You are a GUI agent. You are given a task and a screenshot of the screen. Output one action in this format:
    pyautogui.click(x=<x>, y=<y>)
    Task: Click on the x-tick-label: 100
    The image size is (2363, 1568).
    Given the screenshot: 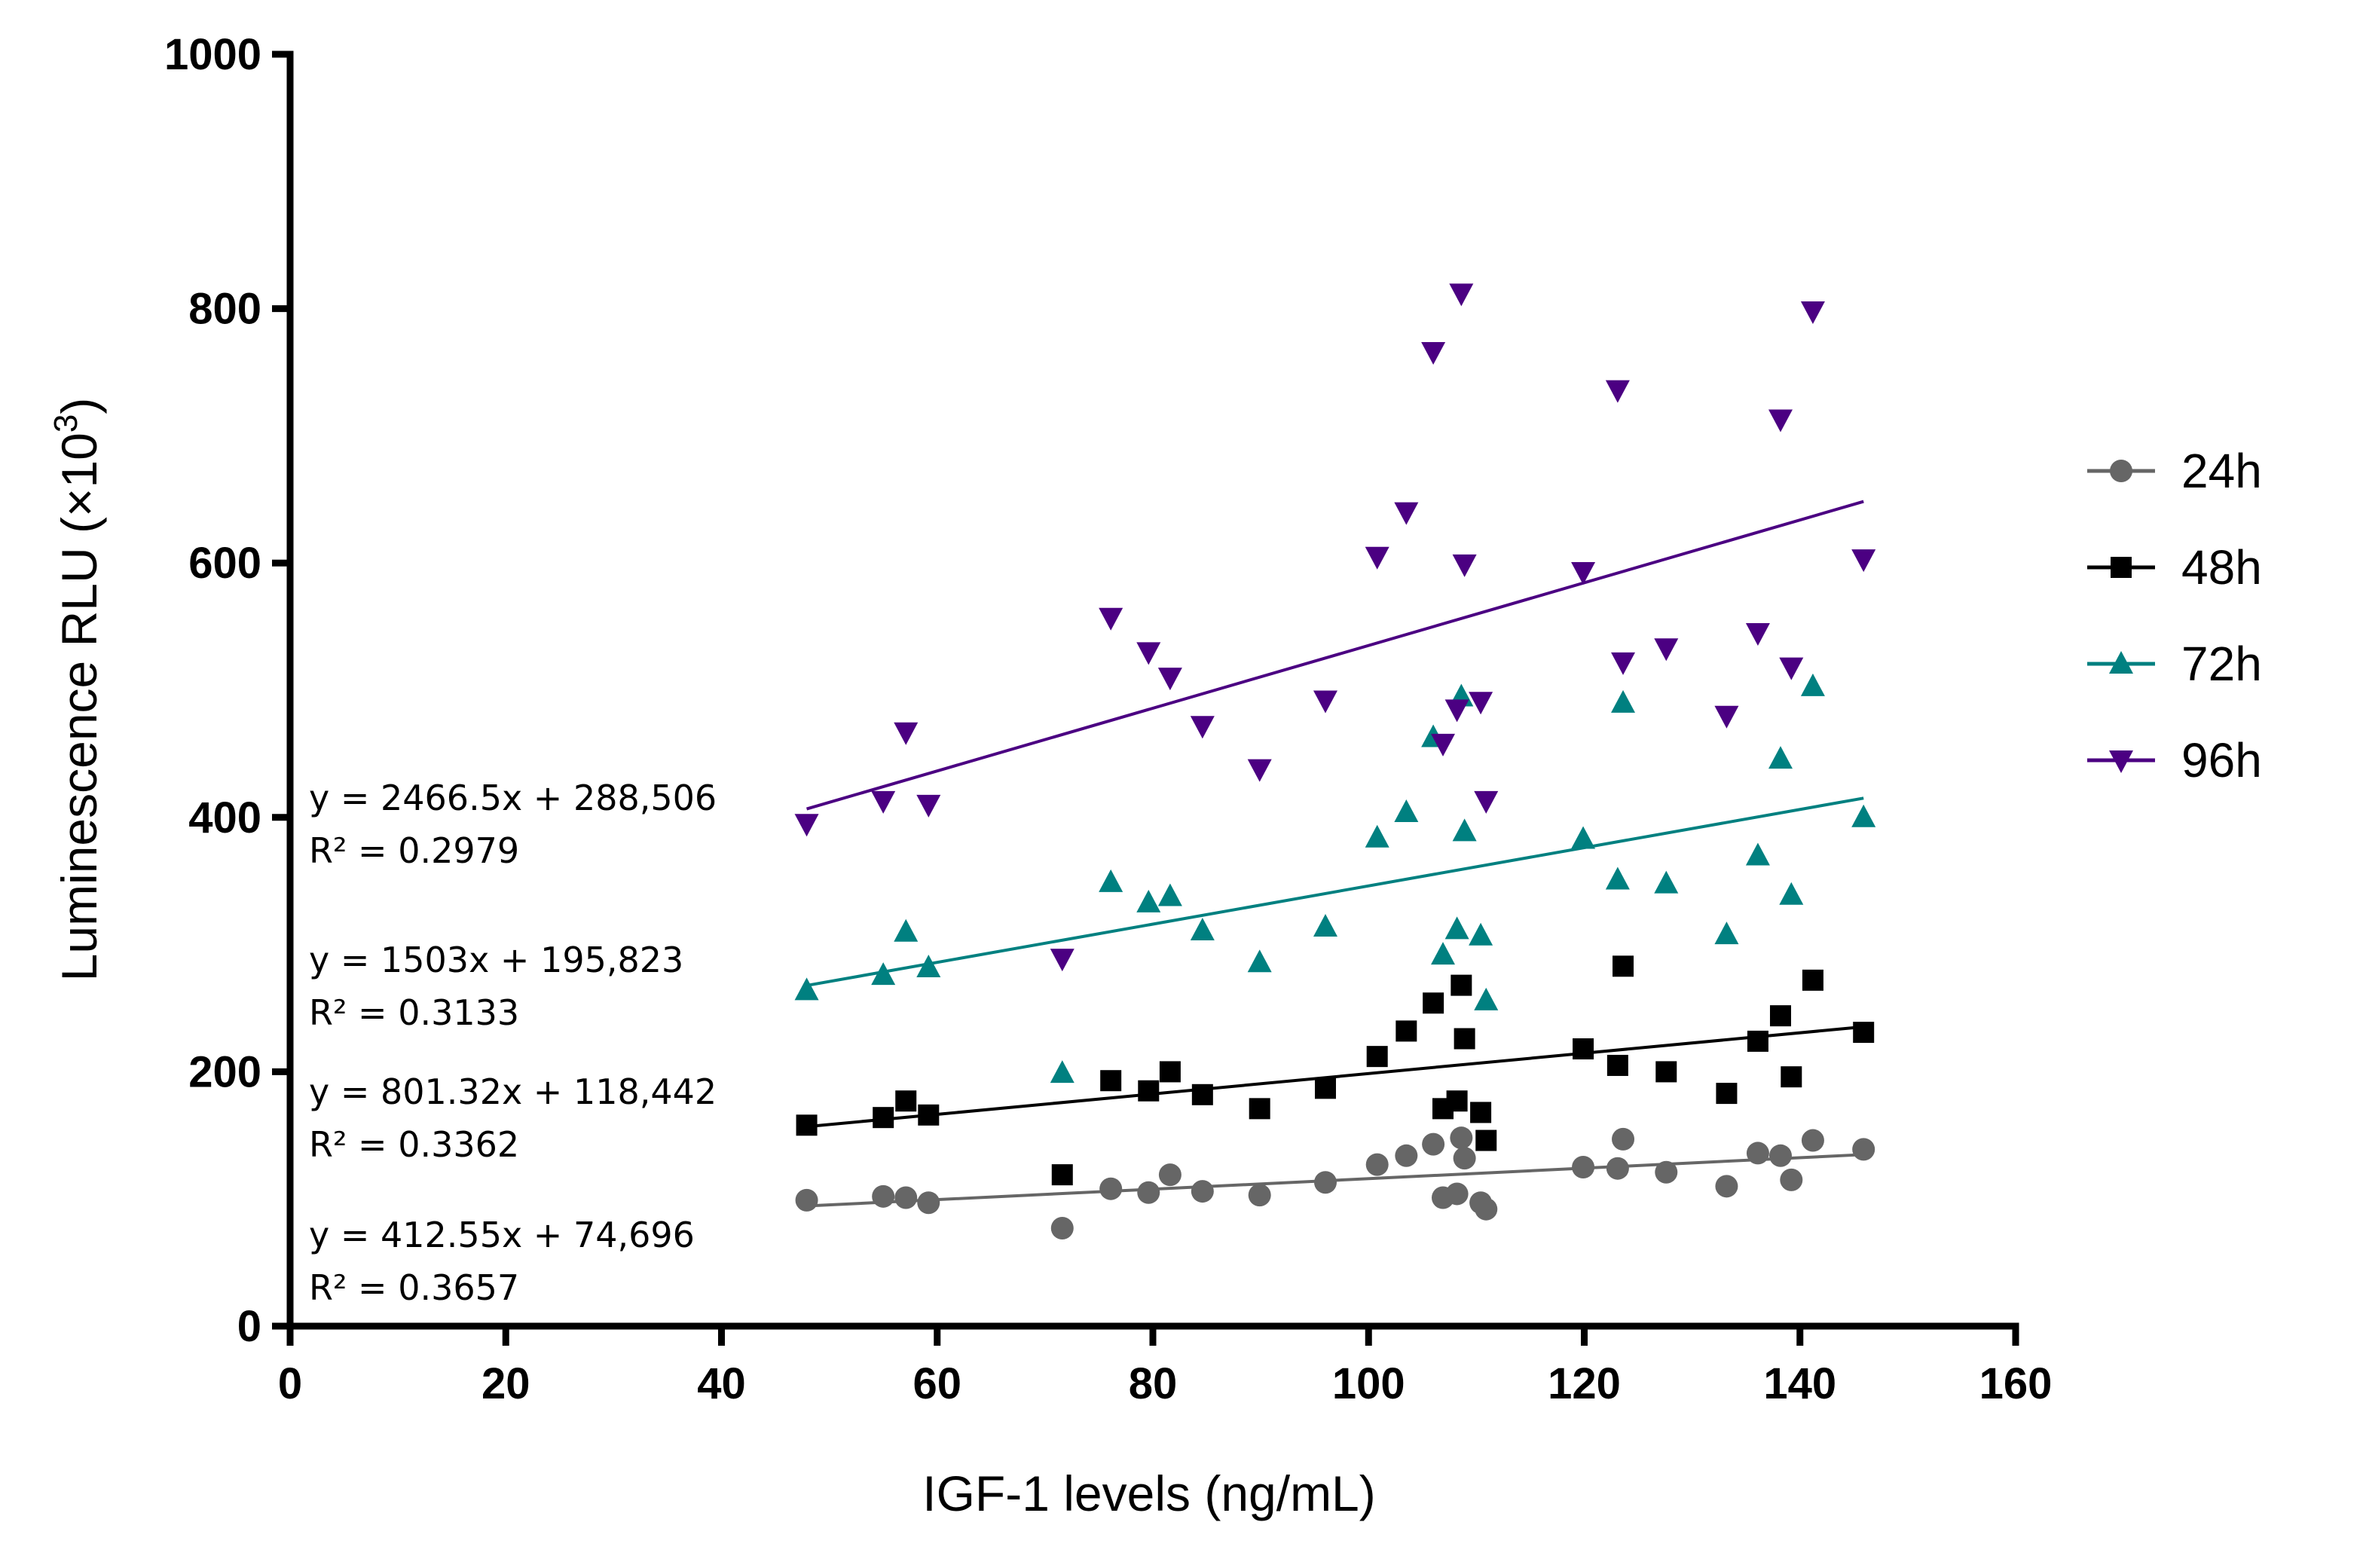 What is the action you would take?
    pyautogui.click(x=1368, y=1383)
    